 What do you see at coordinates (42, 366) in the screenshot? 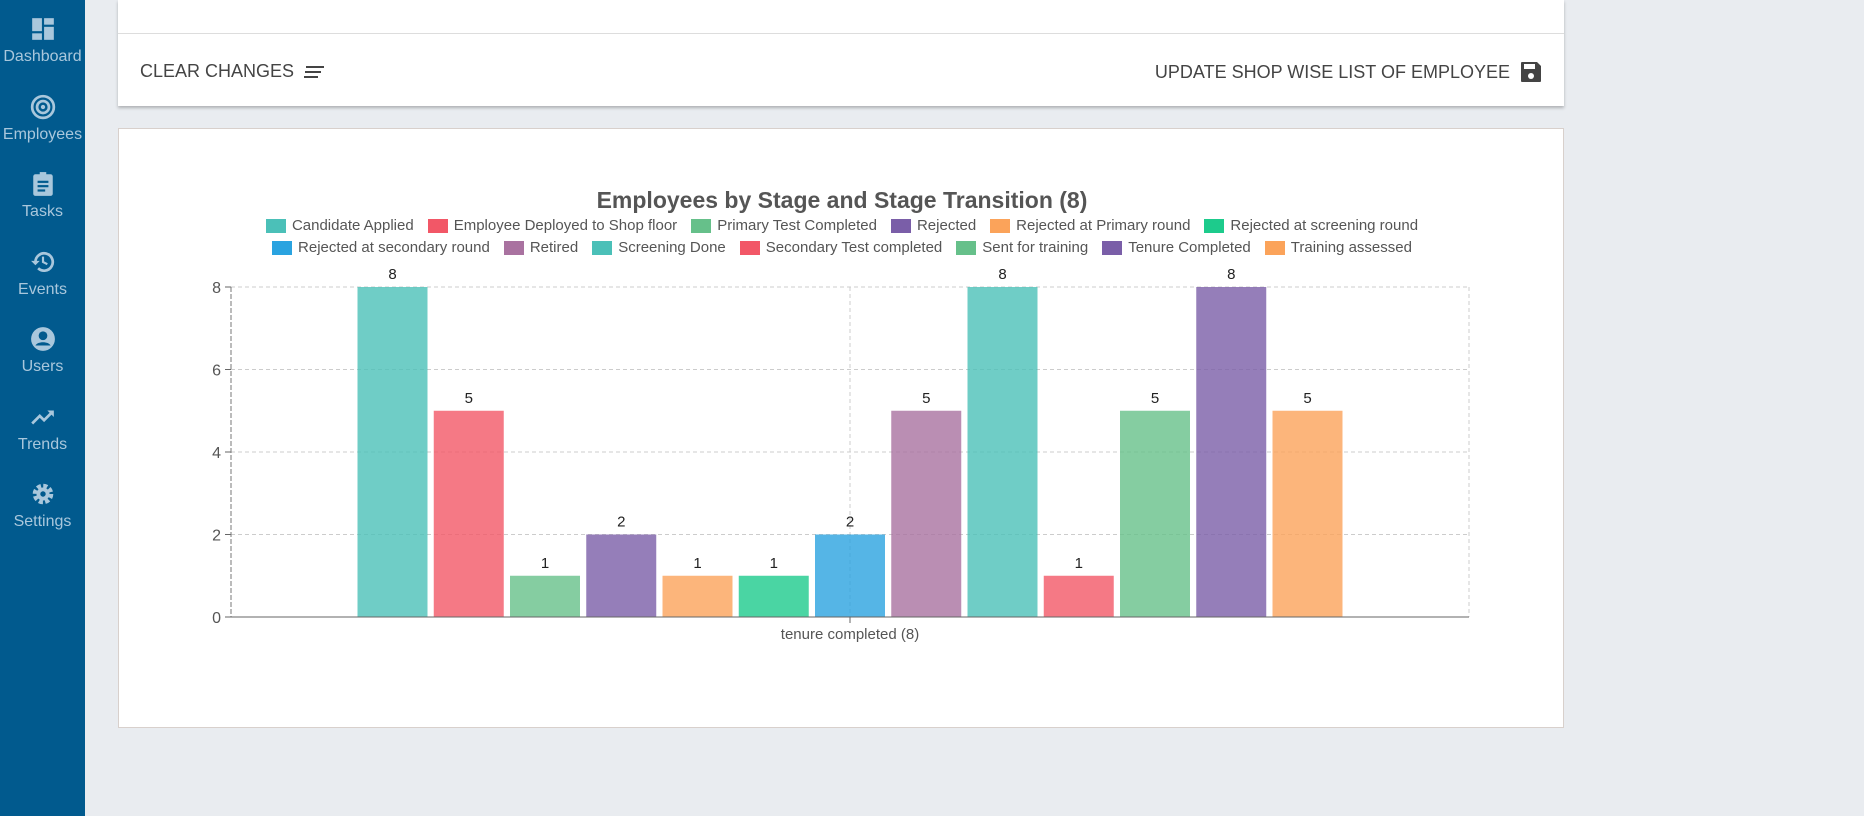
I see `sidebar-item-label: Users` at bounding box center [42, 366].